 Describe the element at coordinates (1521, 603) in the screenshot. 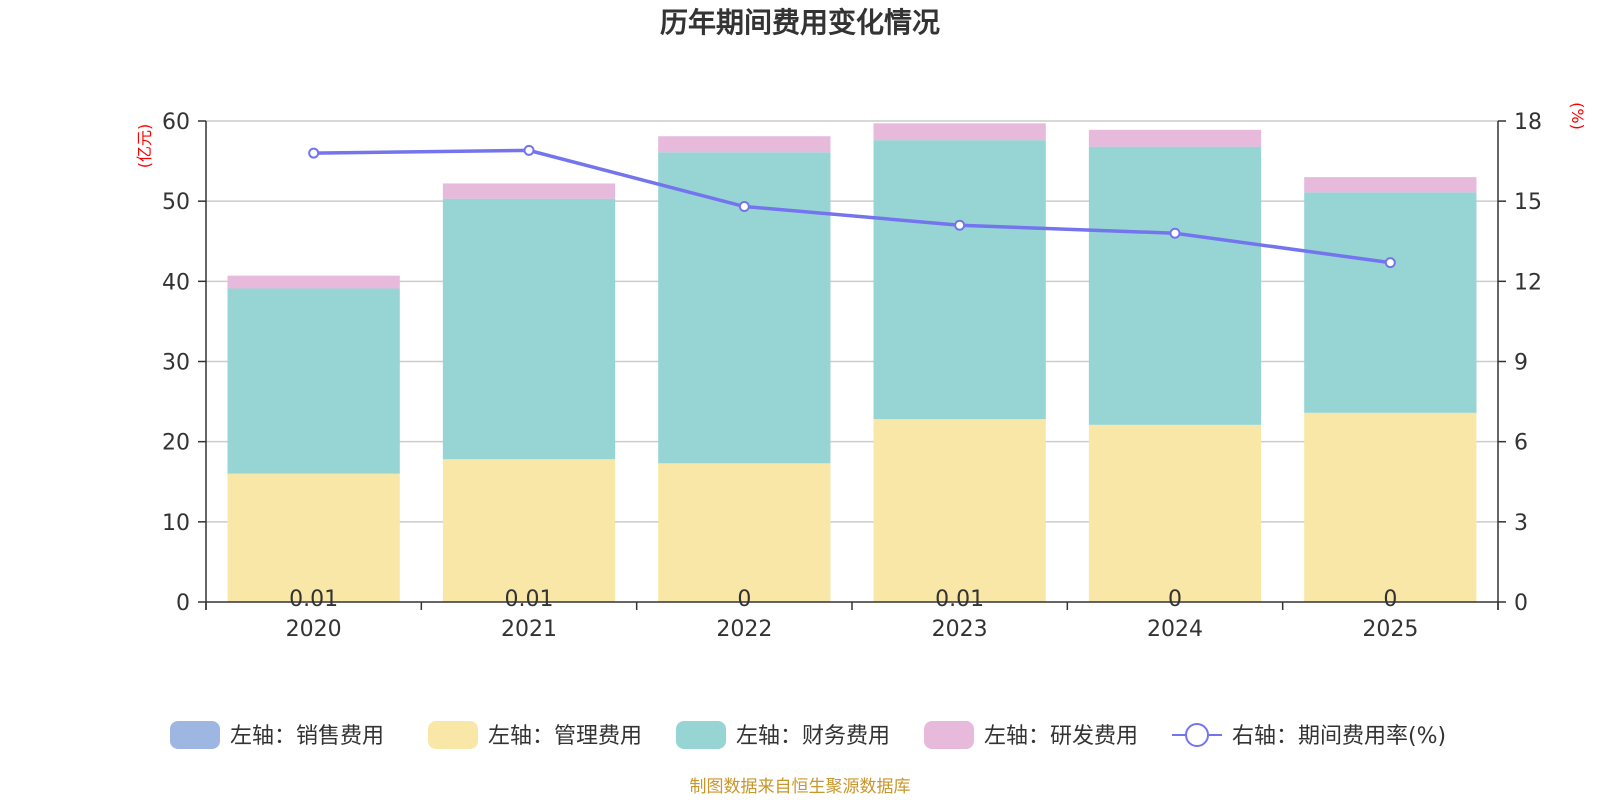

I see `right-tick-label: 0` at that location.